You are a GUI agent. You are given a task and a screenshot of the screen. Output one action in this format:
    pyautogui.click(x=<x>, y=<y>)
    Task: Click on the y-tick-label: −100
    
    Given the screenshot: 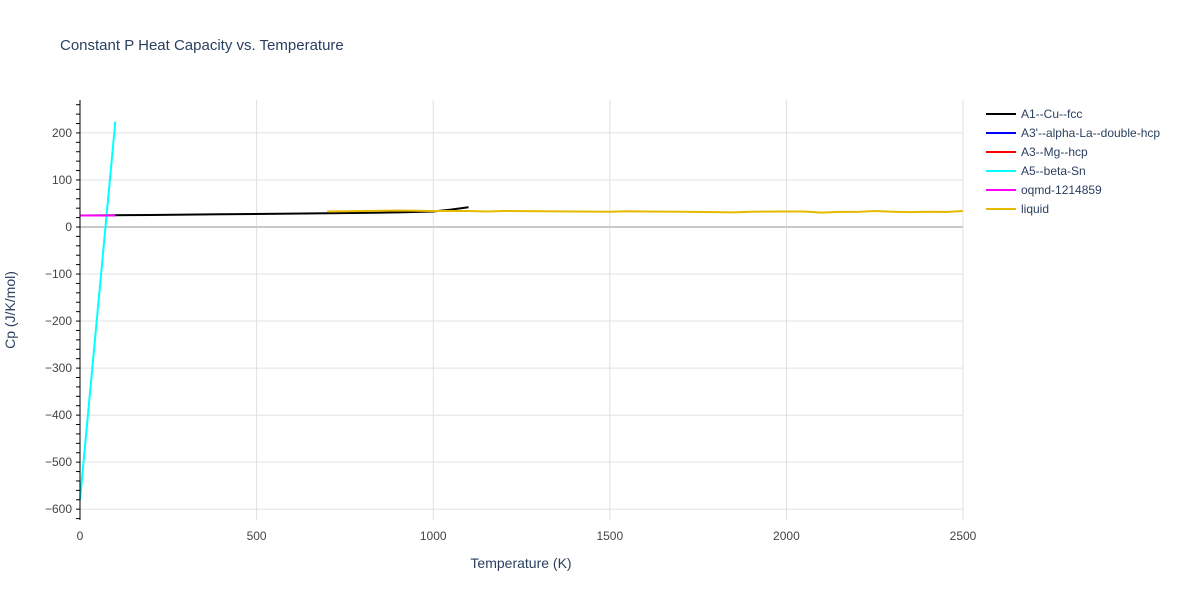 What is the action you would take?
    pyautogui.click(x=58, y=274)
    